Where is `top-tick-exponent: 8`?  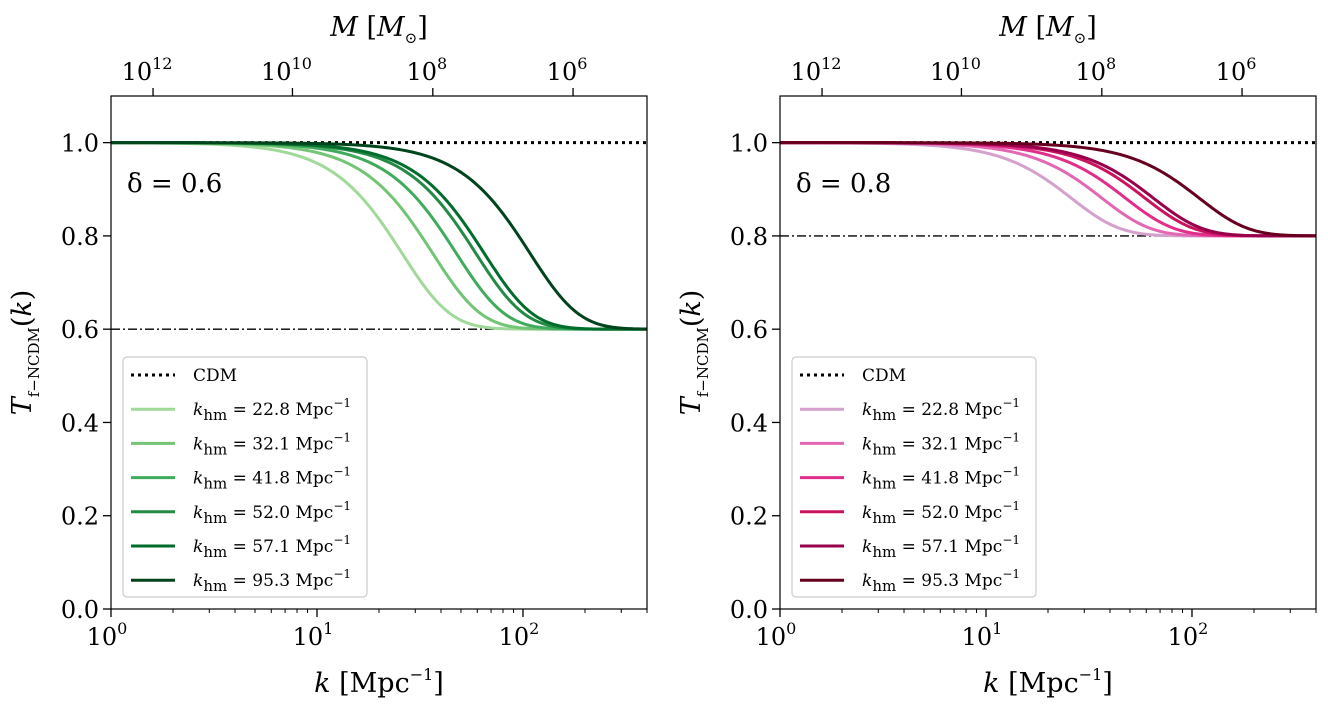
top-tick-exponent: 8 is located at coordinates (442, 63).